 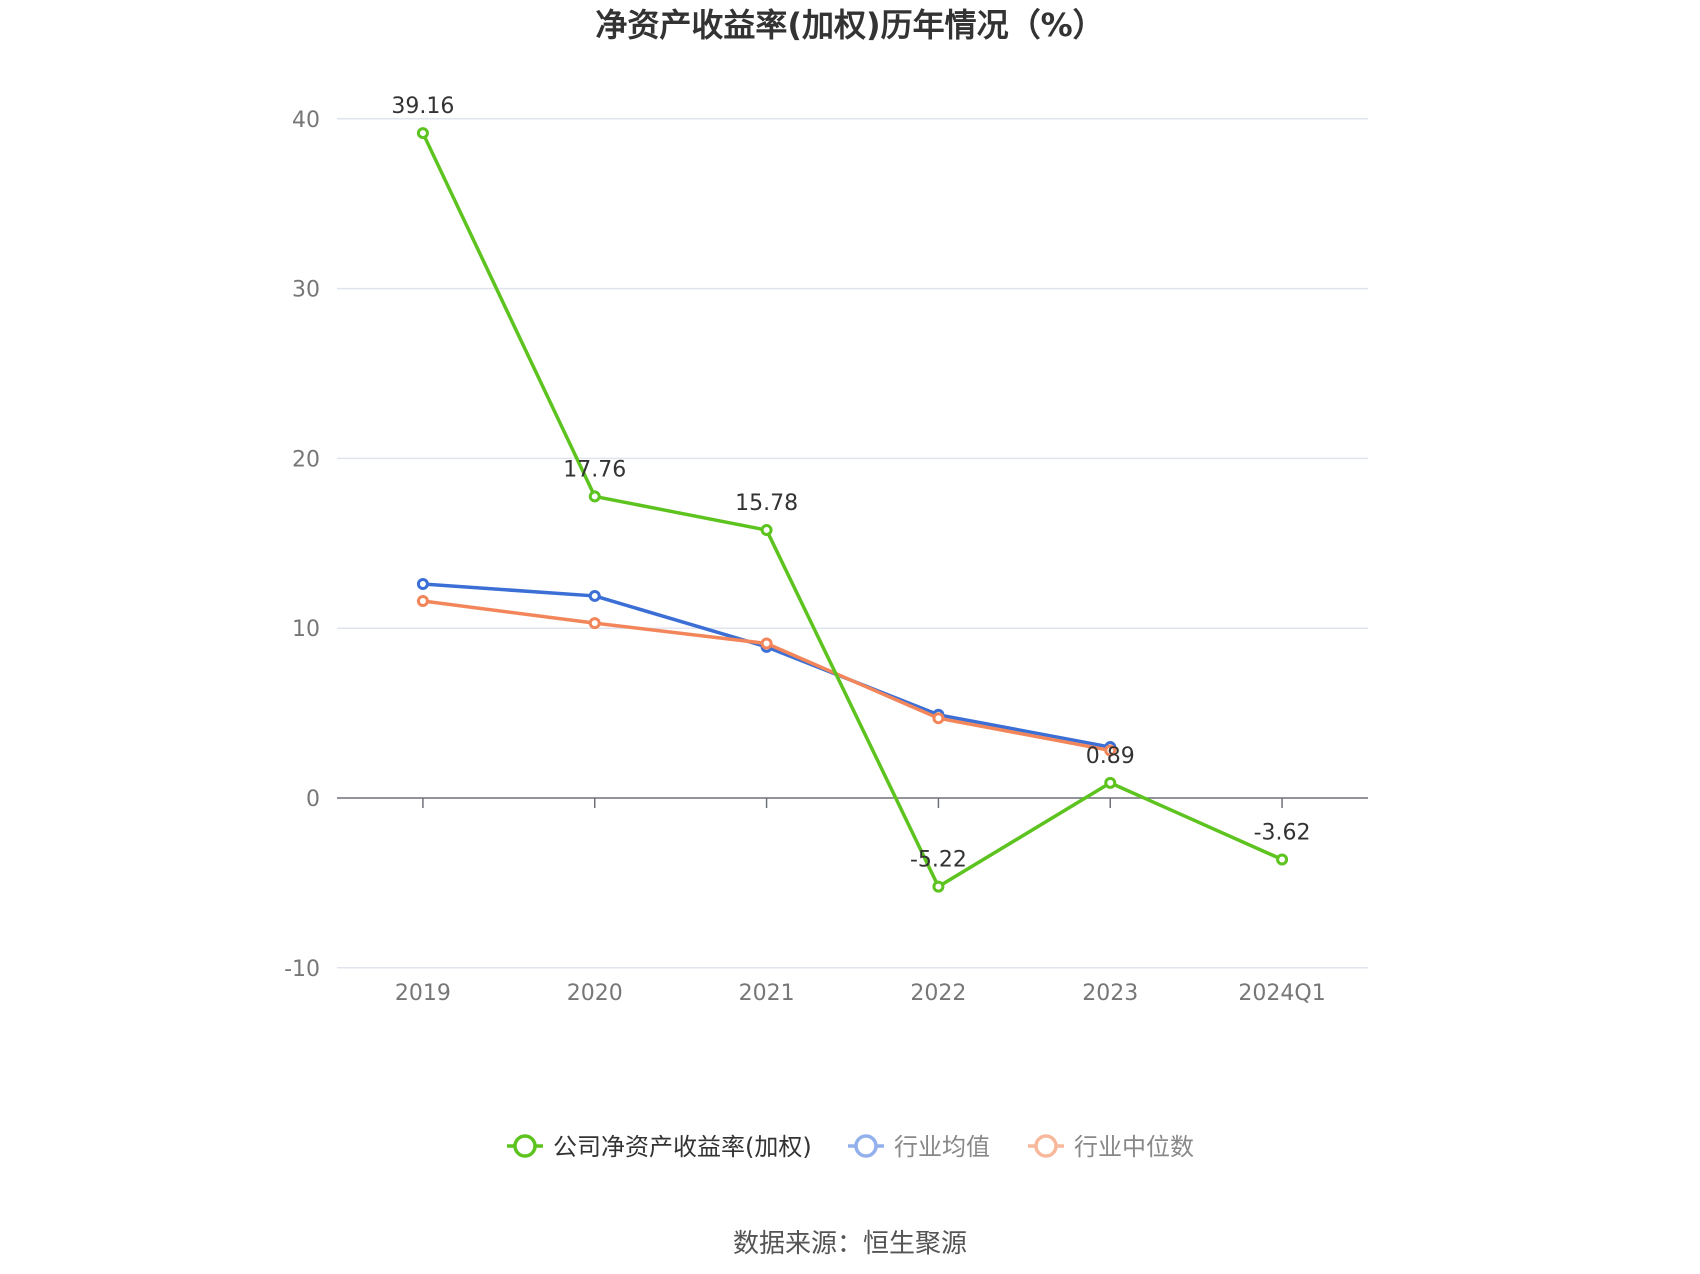 I want to click on x-axis-ticks: 2019 2020 2021 2022 2023 2024Q1, so click(x=860, y=993).